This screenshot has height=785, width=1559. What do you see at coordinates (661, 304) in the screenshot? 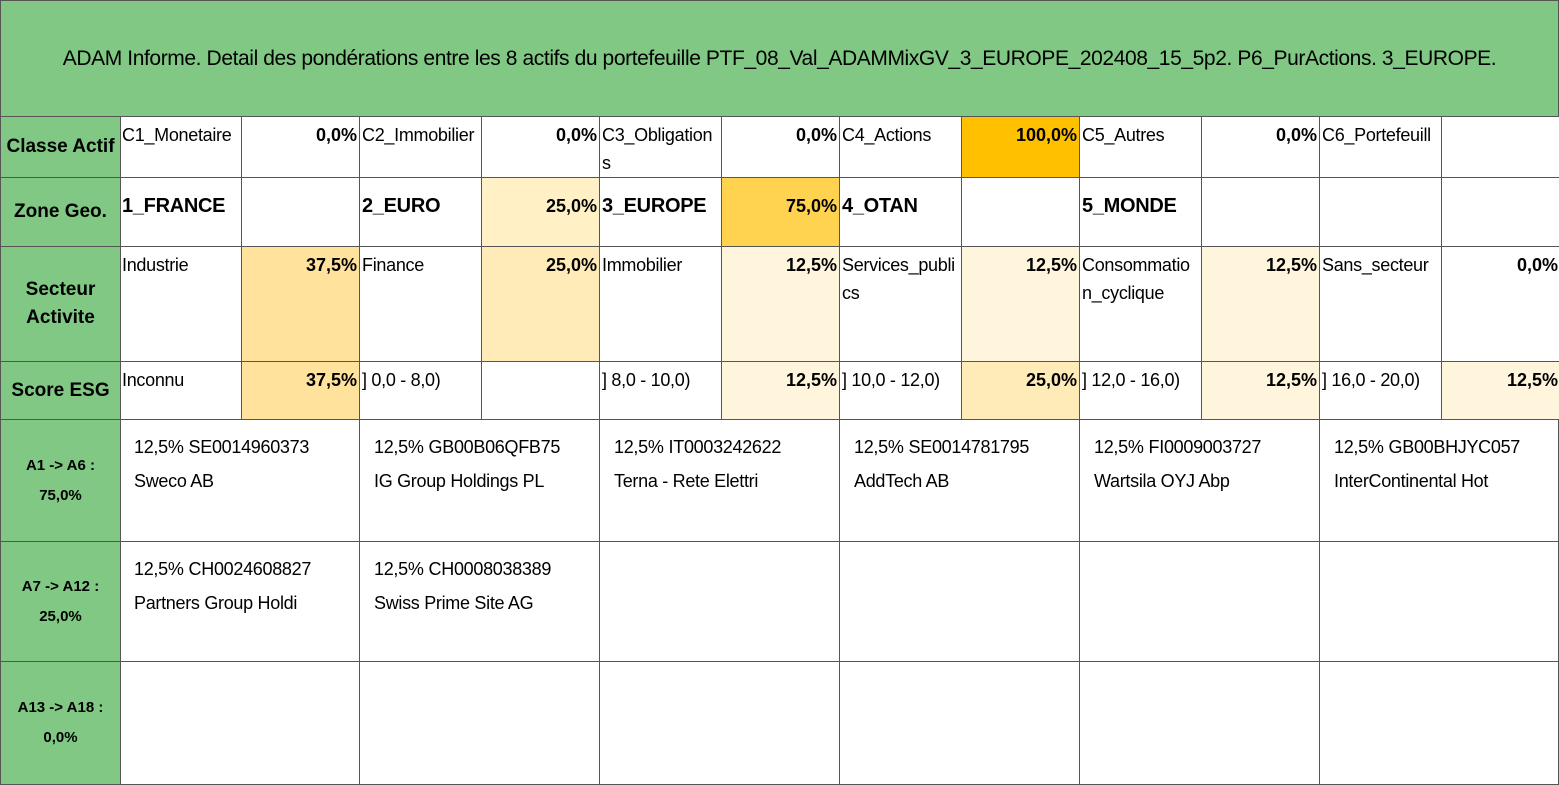
I see `class-name: Immobilier` at bounding box center [661, 304].